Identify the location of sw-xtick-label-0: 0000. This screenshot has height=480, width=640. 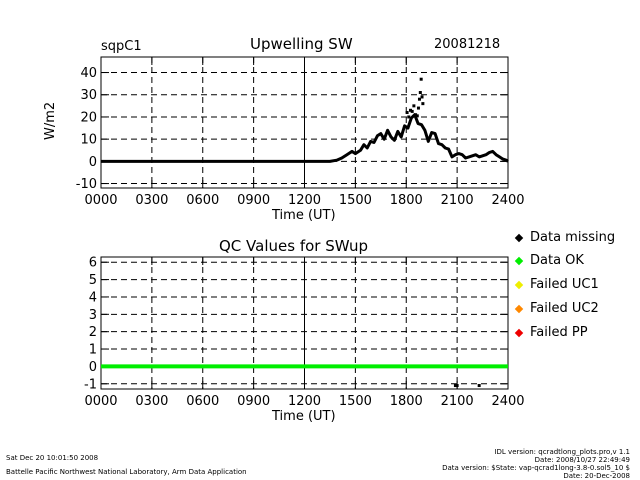
(100, 200).